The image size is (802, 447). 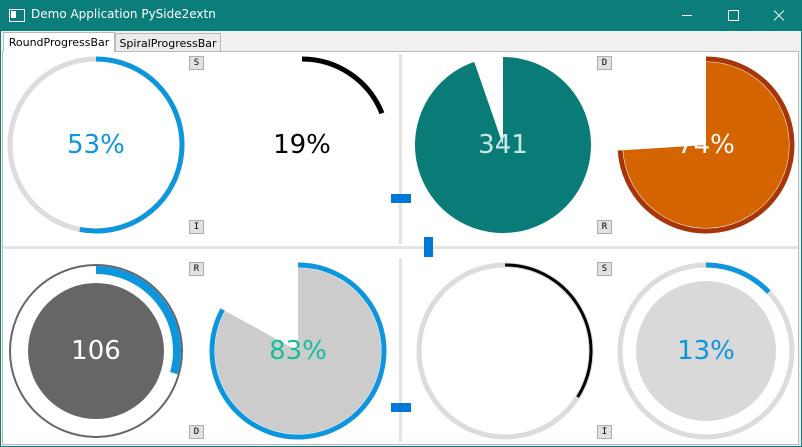 I want to click on window-title: Demo Application PySide2extn, so click(x=123, y=14).